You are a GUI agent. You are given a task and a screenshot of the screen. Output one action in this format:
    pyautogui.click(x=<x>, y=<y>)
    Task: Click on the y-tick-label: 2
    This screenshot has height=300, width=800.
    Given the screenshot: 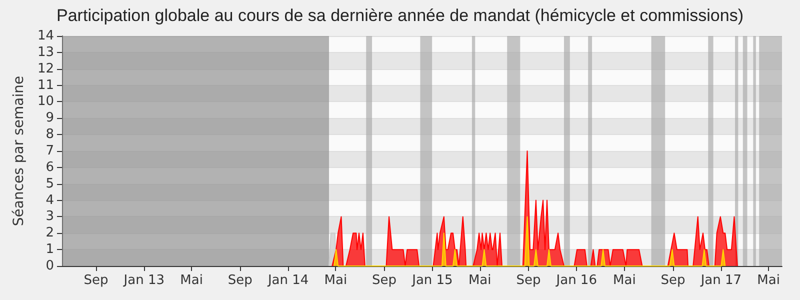 What is the action you would take?
    pyautogui.click(x=50, y=233)
    